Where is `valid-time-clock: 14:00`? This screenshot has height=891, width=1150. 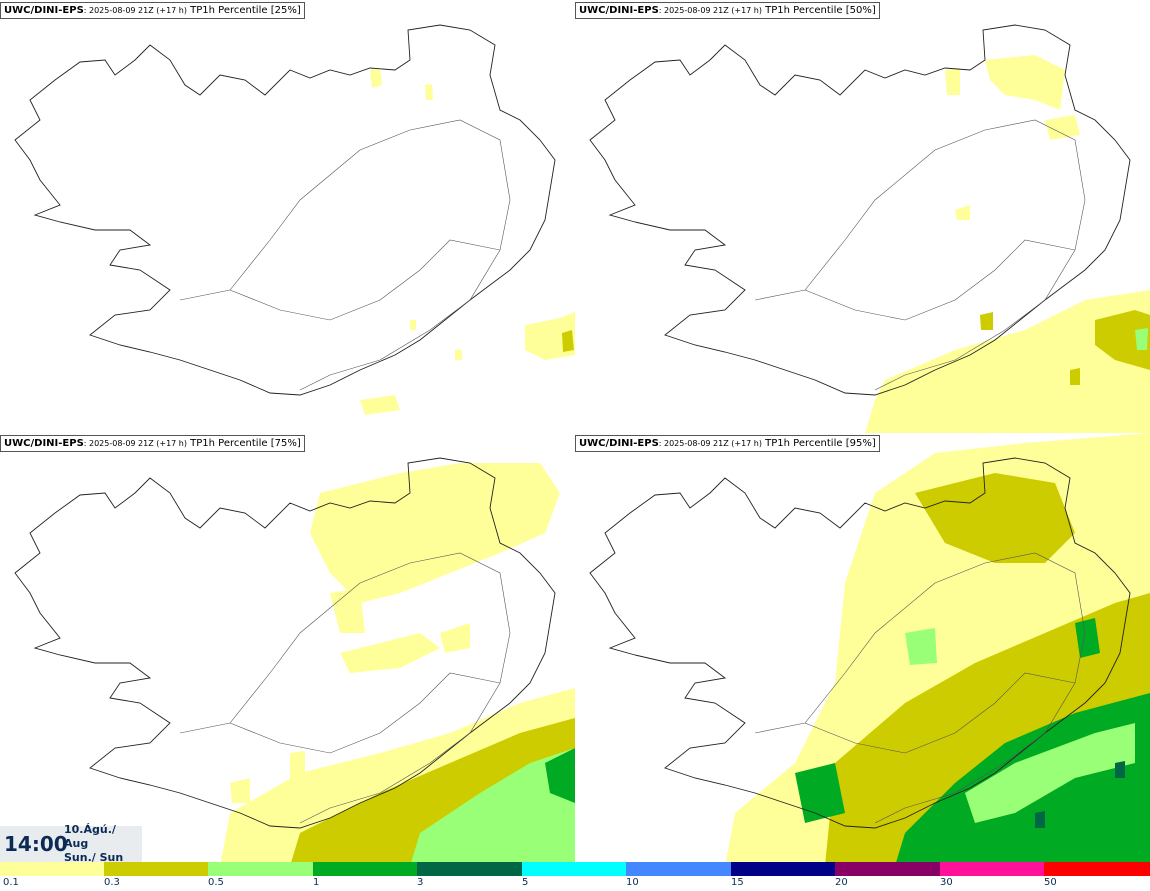
valid-time-clock: 14:00 is located at coordinates (36, 844).